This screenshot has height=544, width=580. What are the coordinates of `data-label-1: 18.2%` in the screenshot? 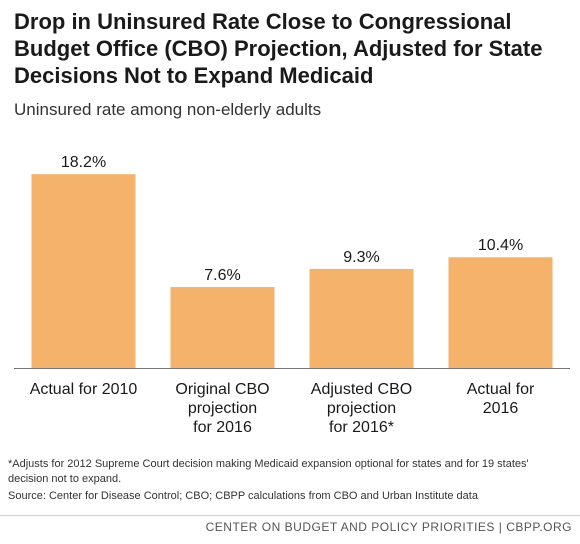 It's located at (83, 162).